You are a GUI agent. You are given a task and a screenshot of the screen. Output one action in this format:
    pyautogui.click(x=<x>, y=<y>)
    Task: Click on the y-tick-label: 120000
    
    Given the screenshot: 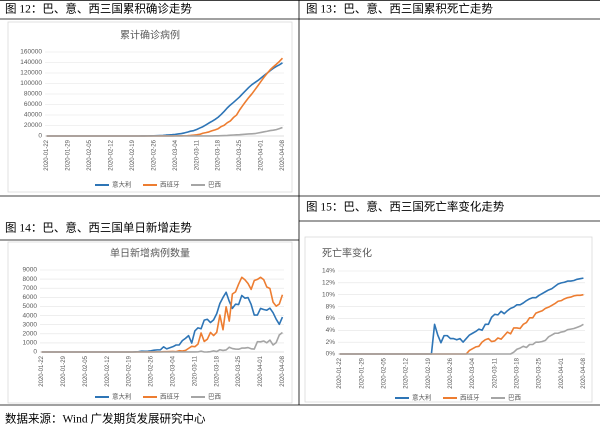 What is the action you would take?
    pyautogui.click(x=31, y=73)
    